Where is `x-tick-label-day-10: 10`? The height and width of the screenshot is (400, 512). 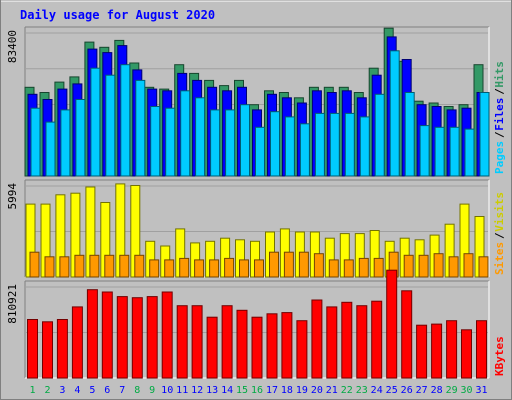 x-tick-label-day-10: 10 is located at coordinates (167, 390).